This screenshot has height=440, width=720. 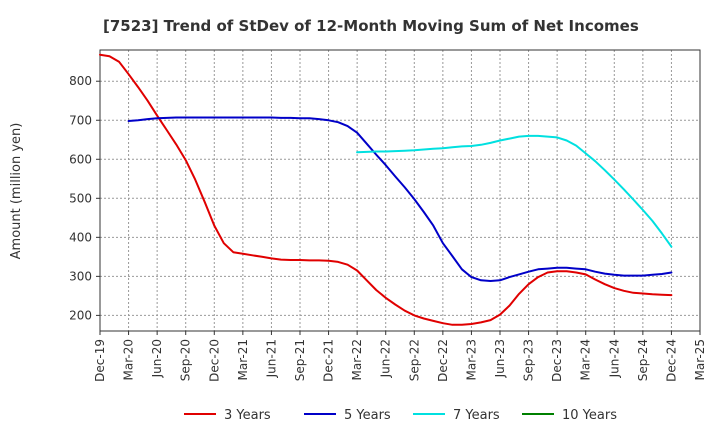 I want to click on legend-item-7-years: 7 Years, so click(x=456, y=415).